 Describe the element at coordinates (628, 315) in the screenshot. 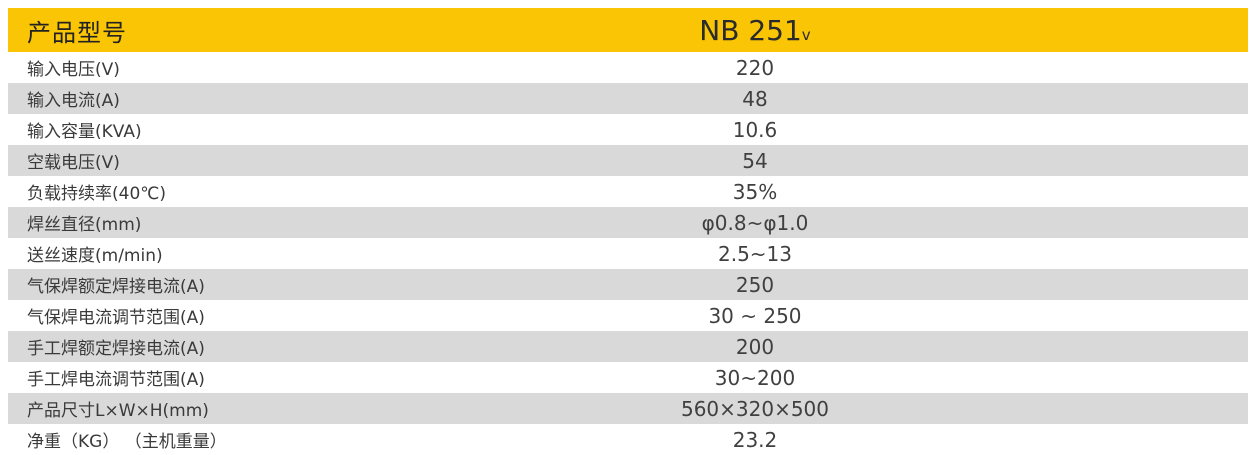

I see `table-row: 气保焊电流调节范围(A) 30 ~ 250` at that location.